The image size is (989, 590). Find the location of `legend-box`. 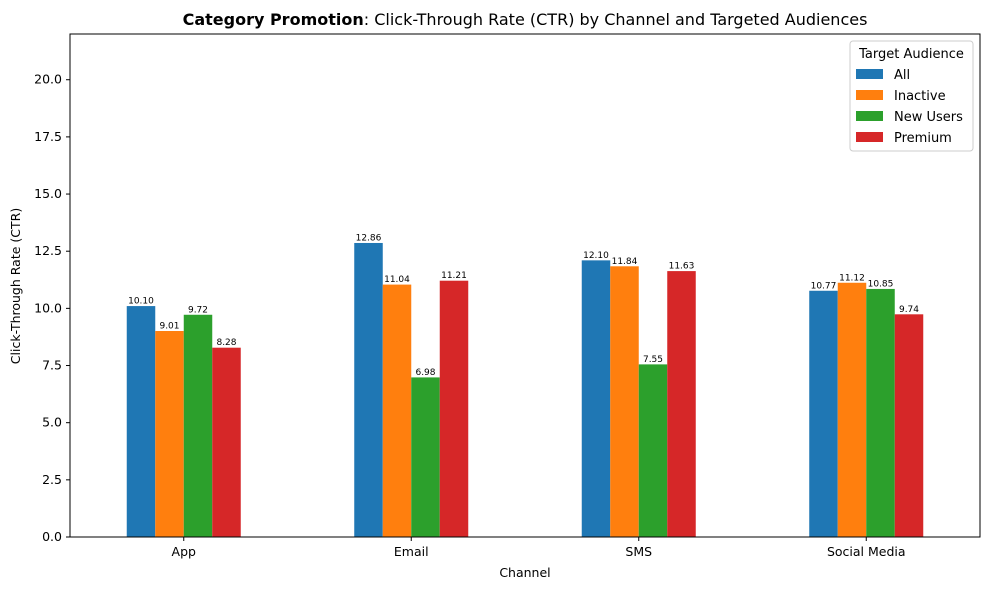

legend-box is located at coordinates (911, 96).